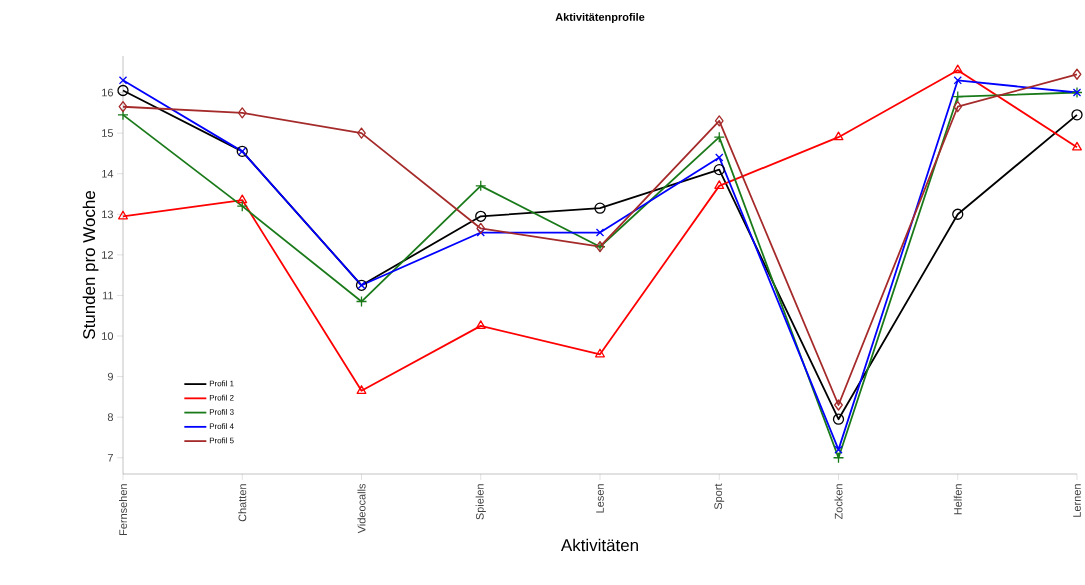  I want to click on y-tick-label: 13, so click(107, 214).